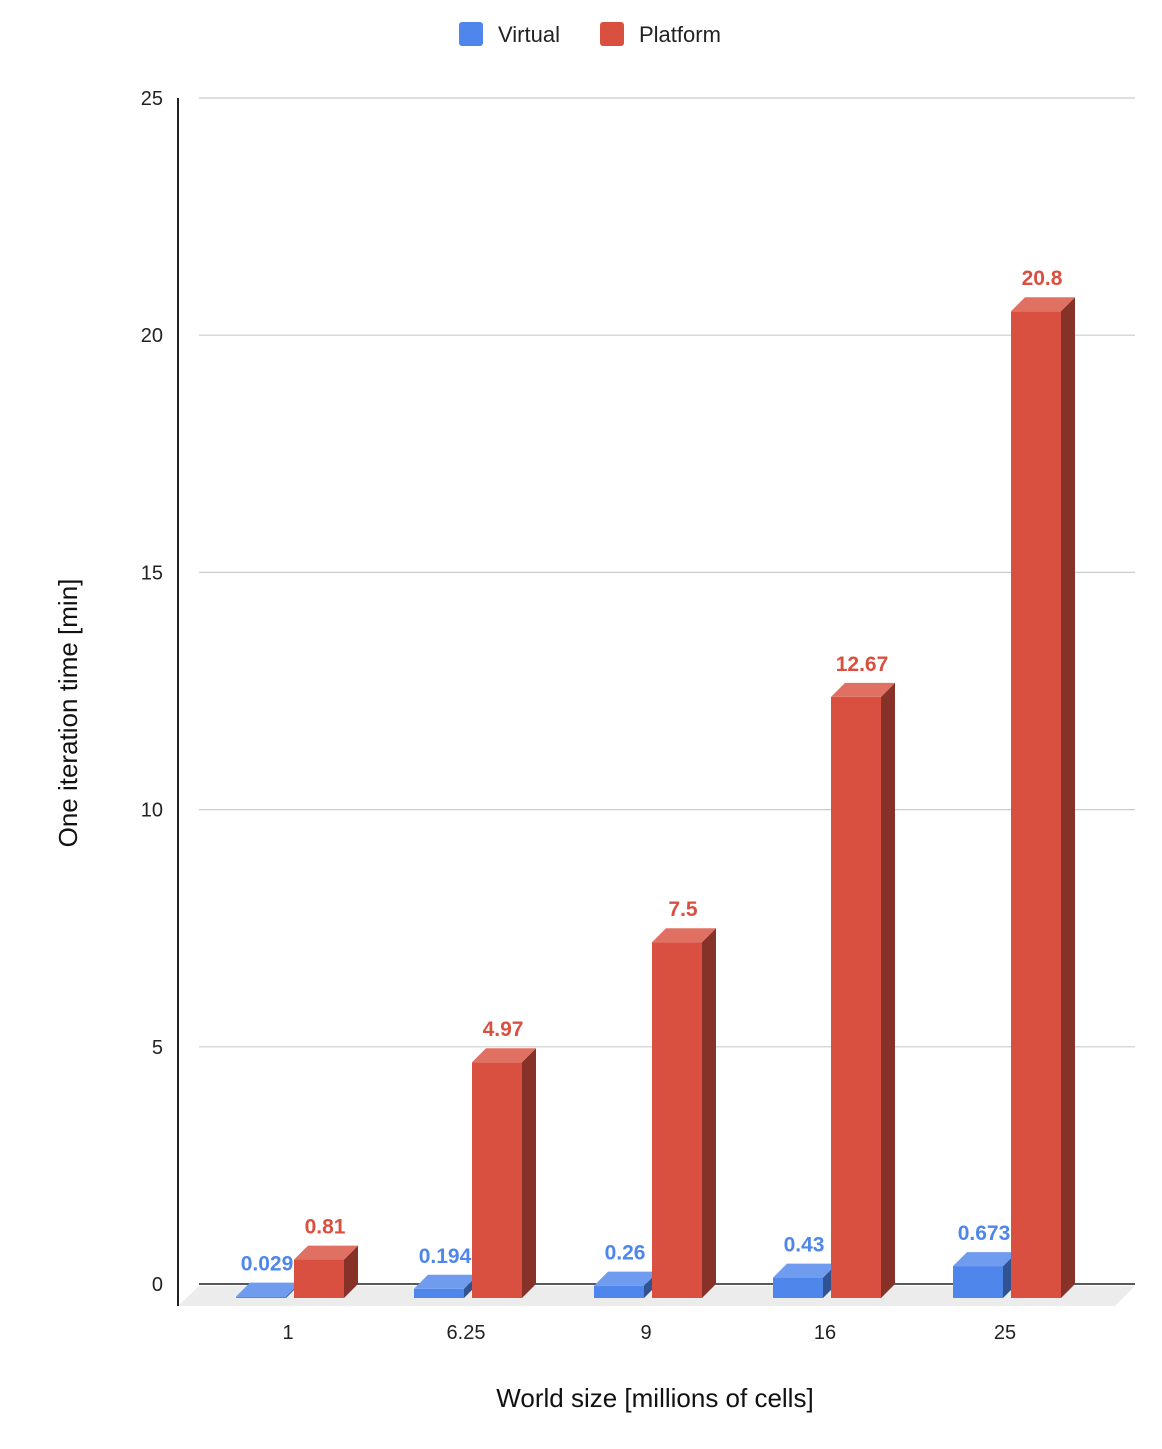 Image resolution: width=1162 pixels, height=1449 pixels. I want to click on data-label-virtual: 0.194, so click(445, 1256).